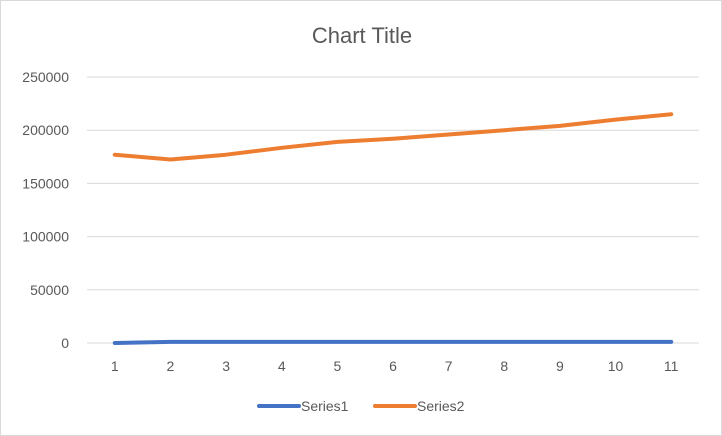  Describe the element at coordinates (449, 366) in the screenshot. I see `x-tick-label: 7` at that location.